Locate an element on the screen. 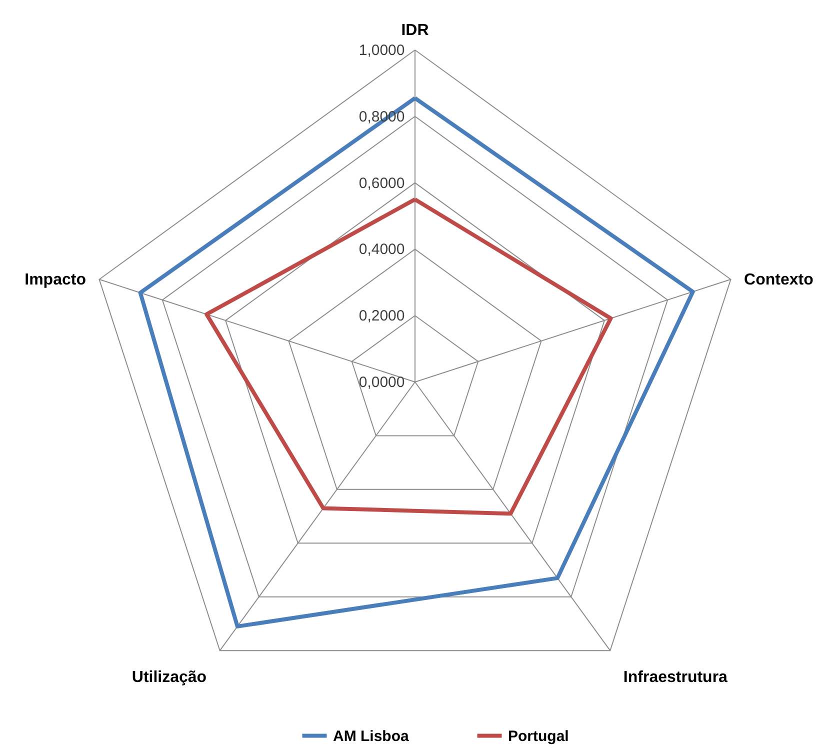  y-tick-label: 0,0000 is located at coordinates (381, 382).